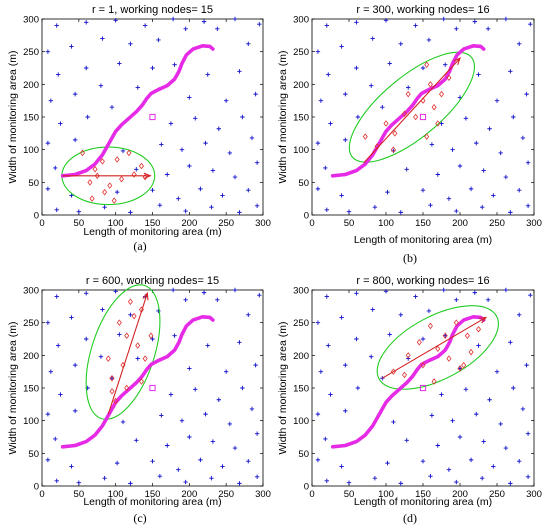 The image size is (550, 532). I want to click on chart-title: r = 800, working nodes= 16, so click(422, 281).